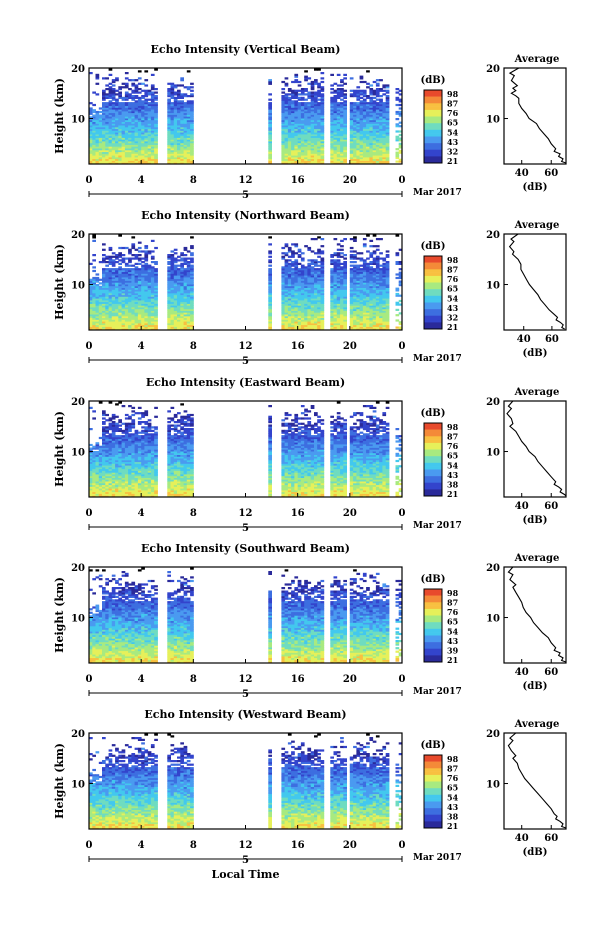  Describe the element at coordinates (433, 80) in the screenshot. I see `colorbar-label: (dB)` at that location.